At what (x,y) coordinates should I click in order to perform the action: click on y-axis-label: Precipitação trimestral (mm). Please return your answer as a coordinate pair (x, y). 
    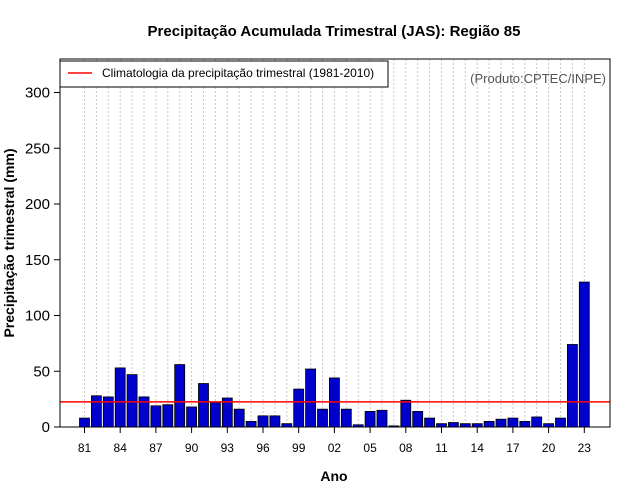
    Looking at the image, I should click on (9, 242).